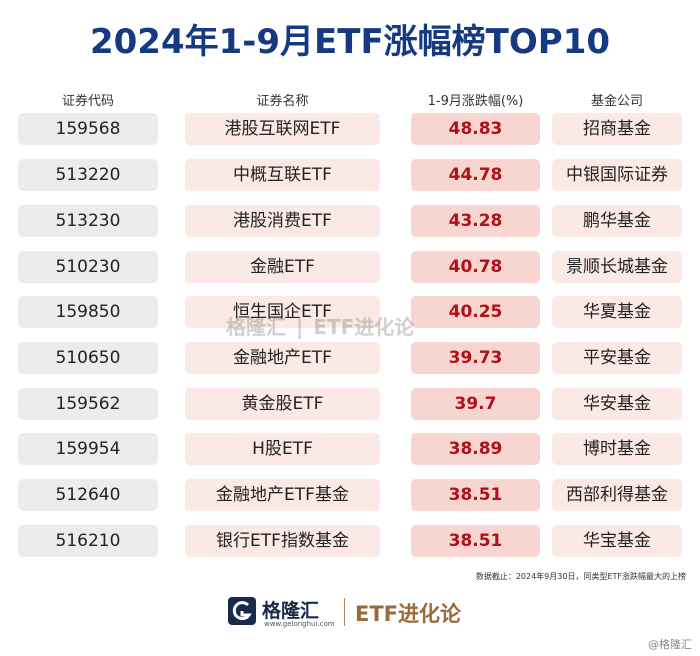  Describe the element at coordinates (282, 175) in the screenshot. I see `name-cell: 中概互联ETF` at that location.